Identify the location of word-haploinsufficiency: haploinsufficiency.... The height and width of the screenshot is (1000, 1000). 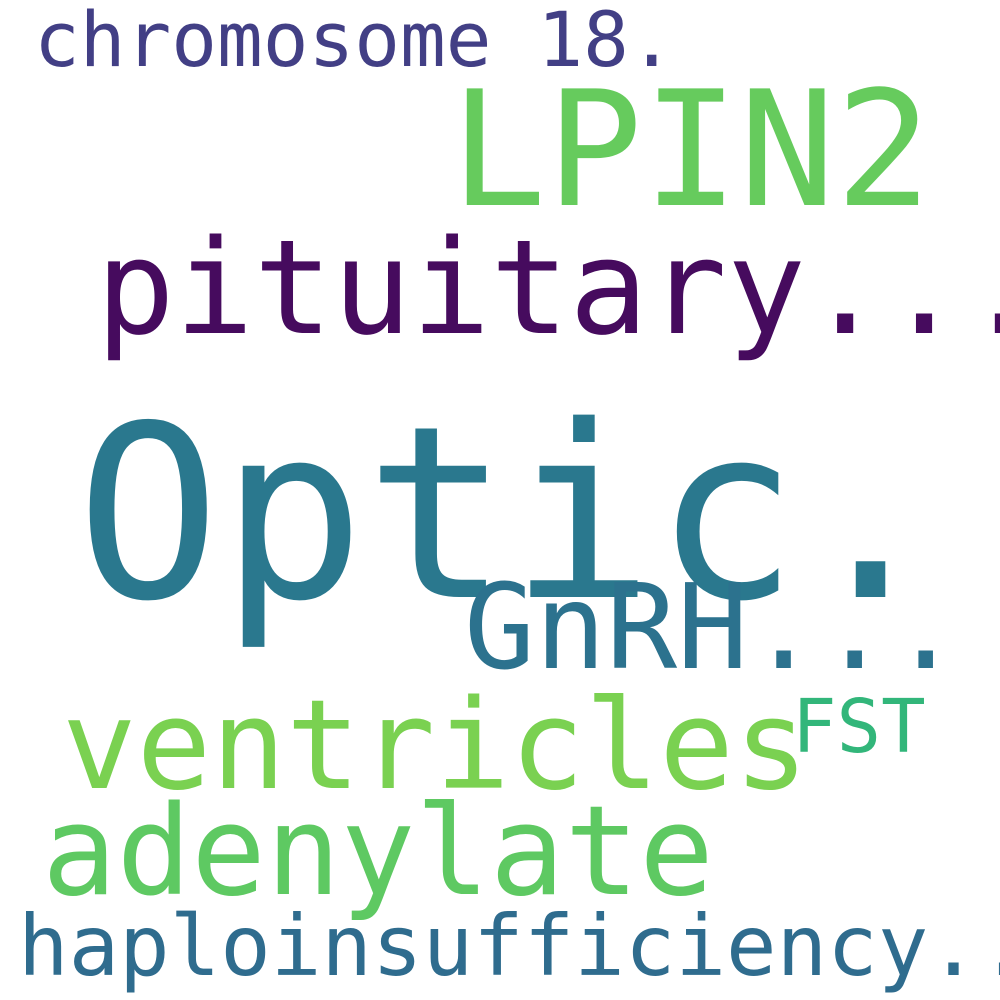
(509, 946).